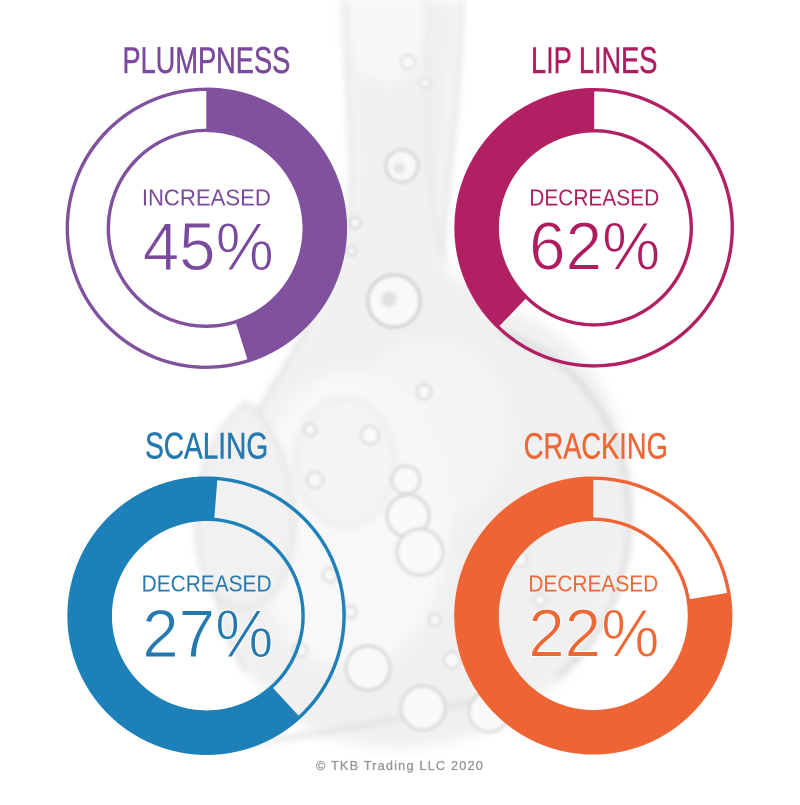  What do you see at coordinates (206, 197) in the screenshot?
I see `svg-text: INCREASED` at bounding box center [206, 197].